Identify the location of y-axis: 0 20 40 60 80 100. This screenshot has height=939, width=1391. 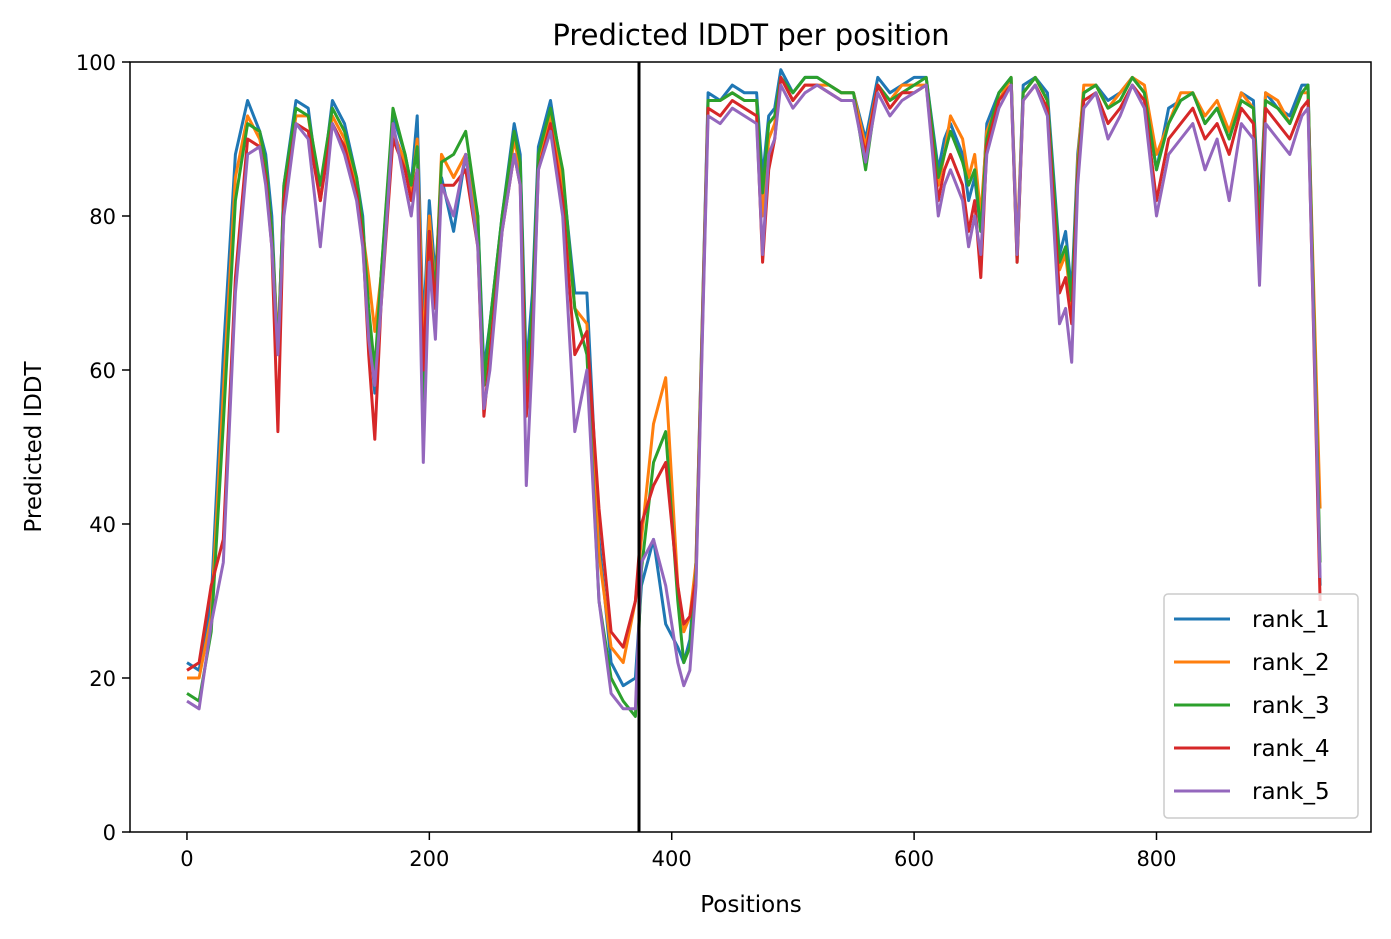
(103, 448).